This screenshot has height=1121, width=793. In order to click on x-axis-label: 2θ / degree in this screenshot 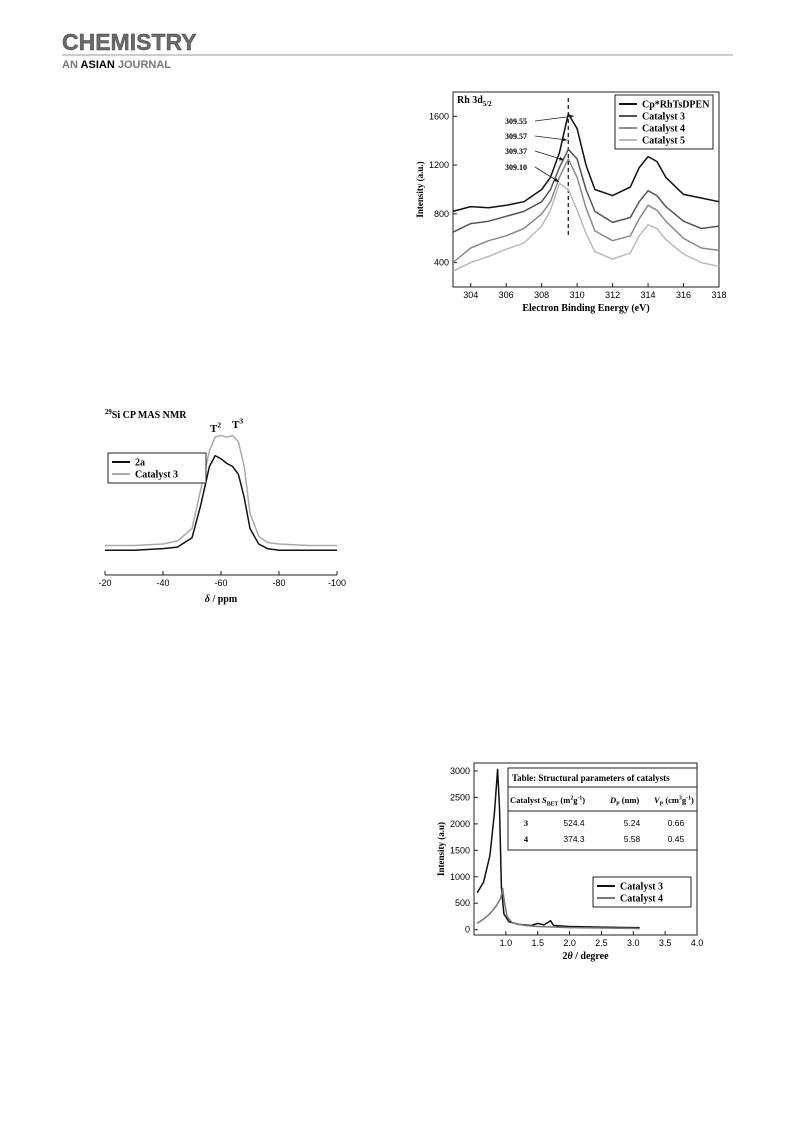, I will do `click(585, 956)`.